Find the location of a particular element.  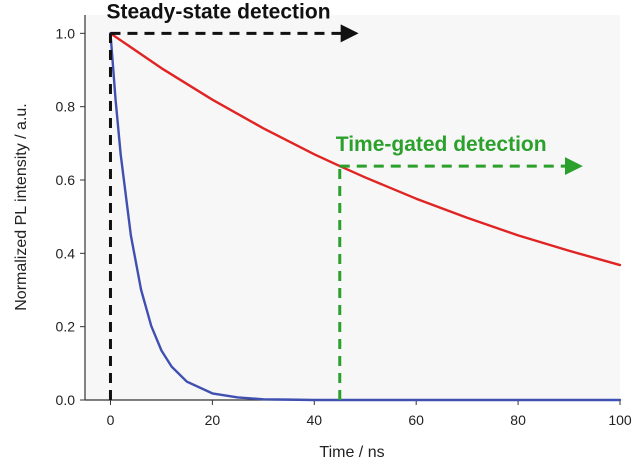

x-tick-label: 100 is located at coordinates (620, 420).